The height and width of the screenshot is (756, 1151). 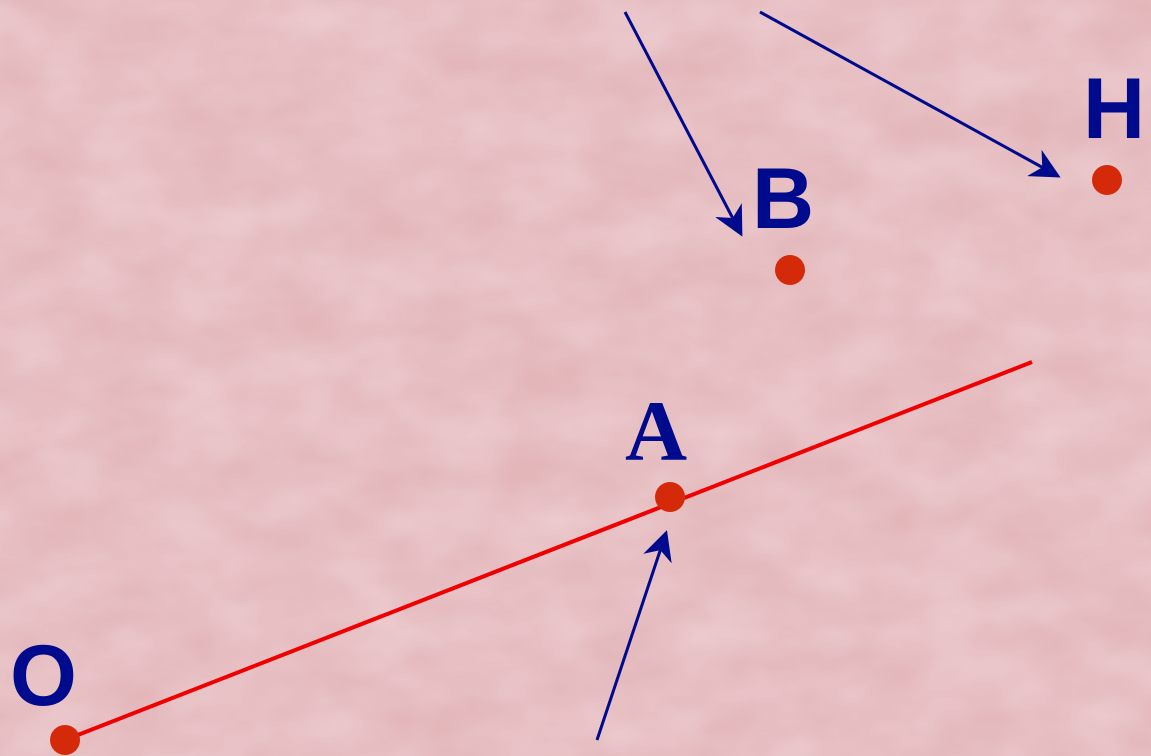 What do you see at coordinates (783, 199) in the screenshot?
I see `point-label: B` at bounding box center [783, 199].